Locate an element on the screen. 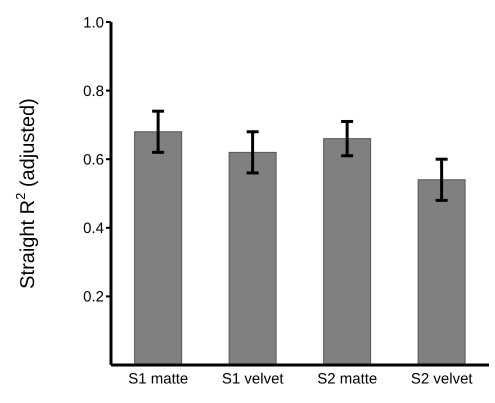 The image size is (495, 403). x-tick-label: S2 velvet is located at coordinates (442, 379).